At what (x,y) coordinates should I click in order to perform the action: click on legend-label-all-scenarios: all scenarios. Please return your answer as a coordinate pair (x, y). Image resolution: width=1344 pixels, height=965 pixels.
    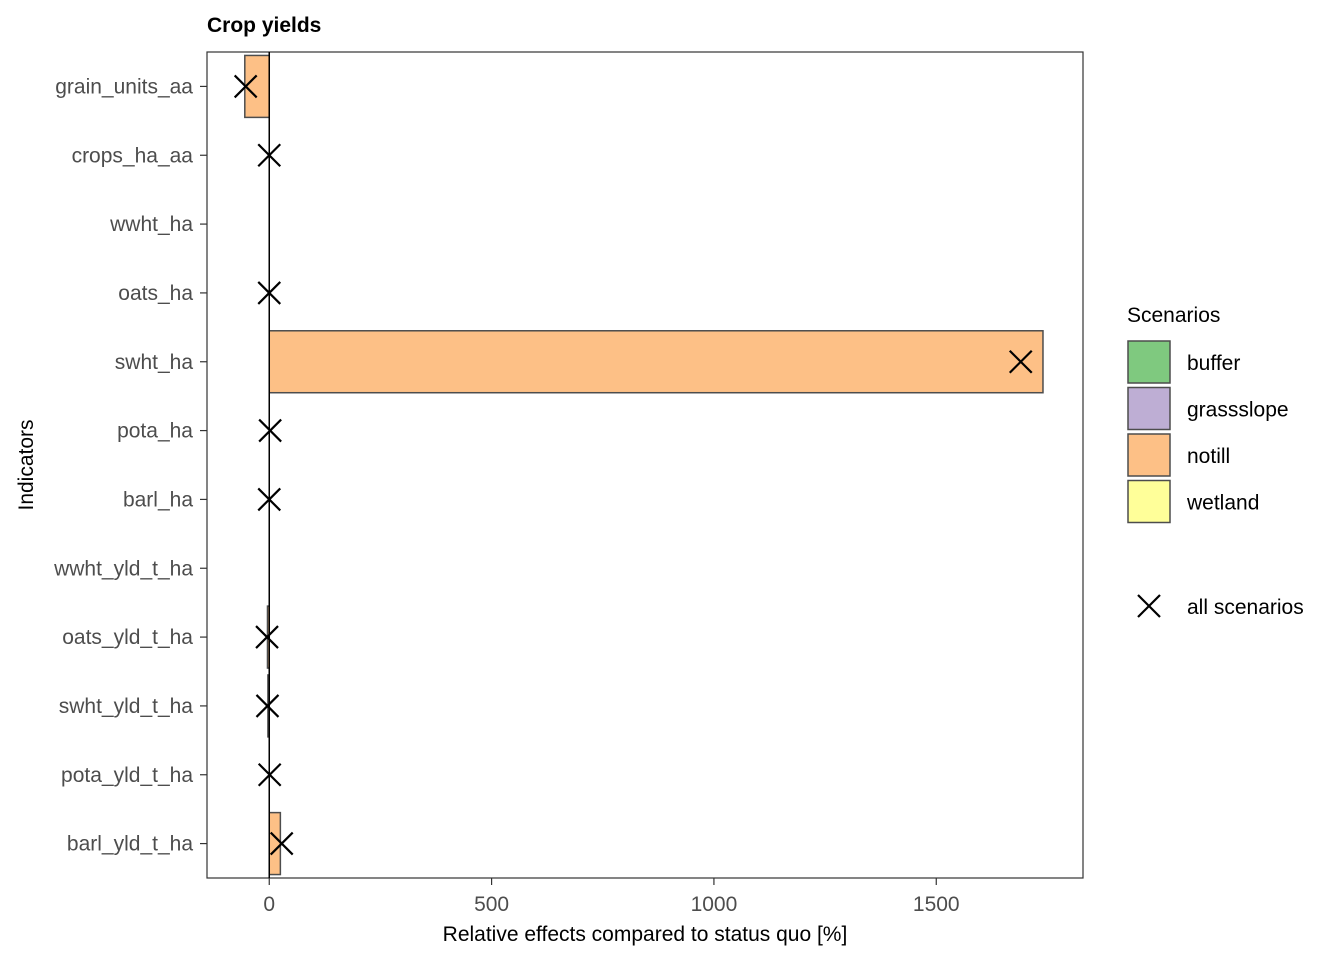
    Looking at the image, I should click on (1245, 607).